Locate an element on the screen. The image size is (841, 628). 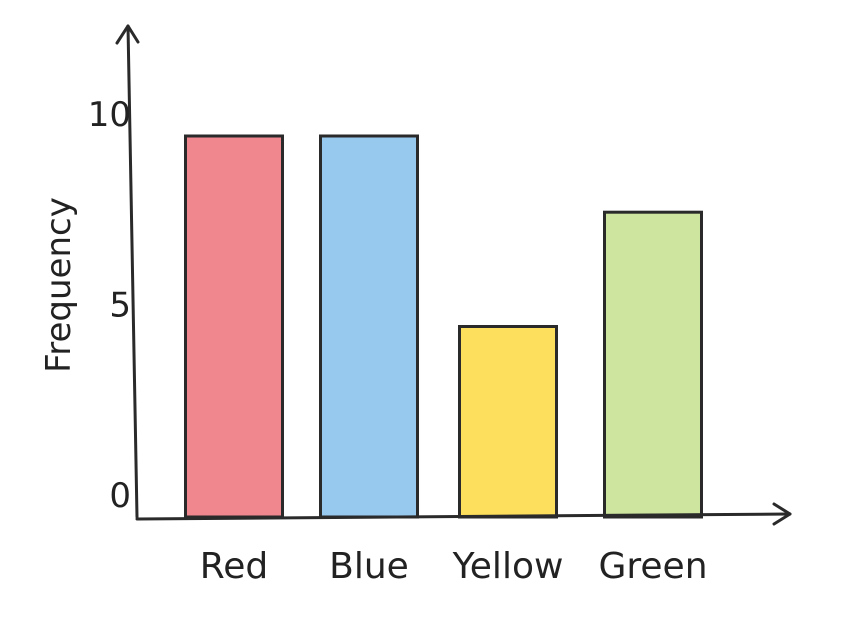
y-axis-title: Frequency is located at coordinates (59, 285).